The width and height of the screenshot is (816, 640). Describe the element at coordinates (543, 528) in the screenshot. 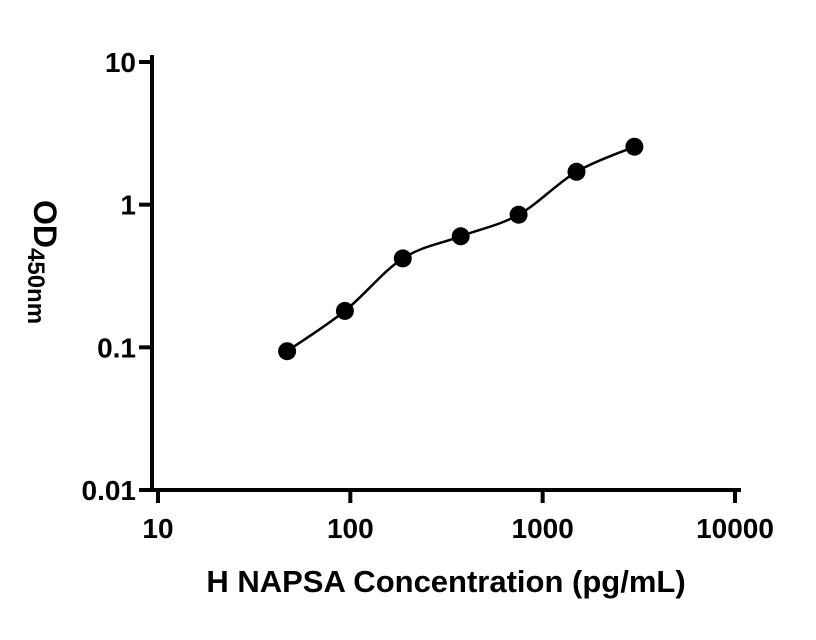

I see `x-tick-label: 1000` at that location.